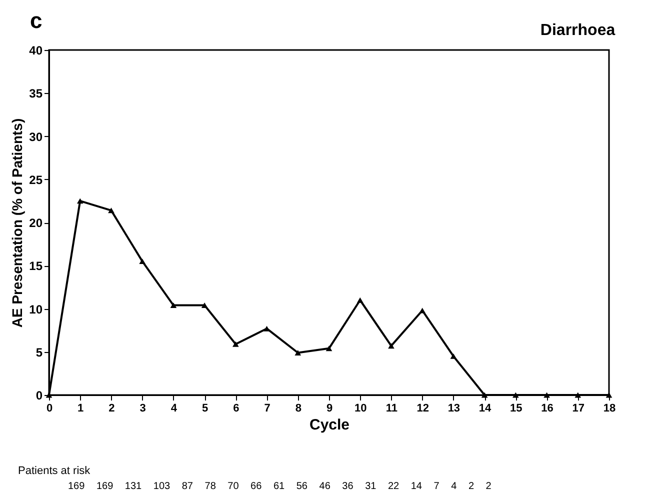 The image size is (658, 501). I want to click on y-axis-title: AE Presentation (% of Patients), so click(17, 223).